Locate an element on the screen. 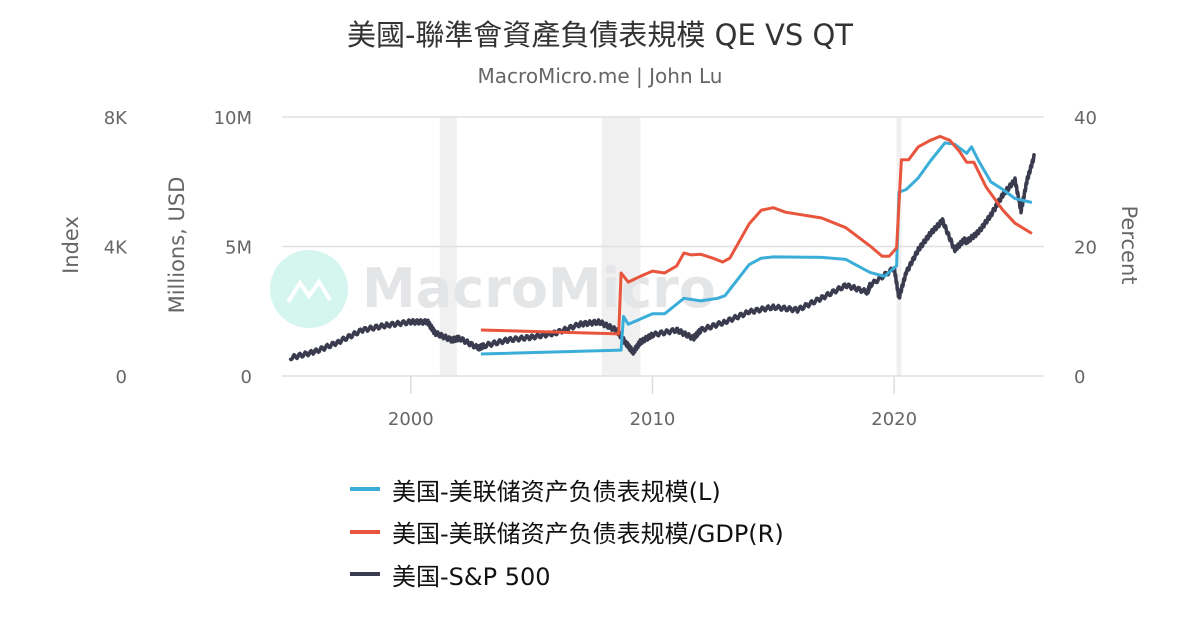  index-tick-label: 0 is located at coordinates (121, 377).